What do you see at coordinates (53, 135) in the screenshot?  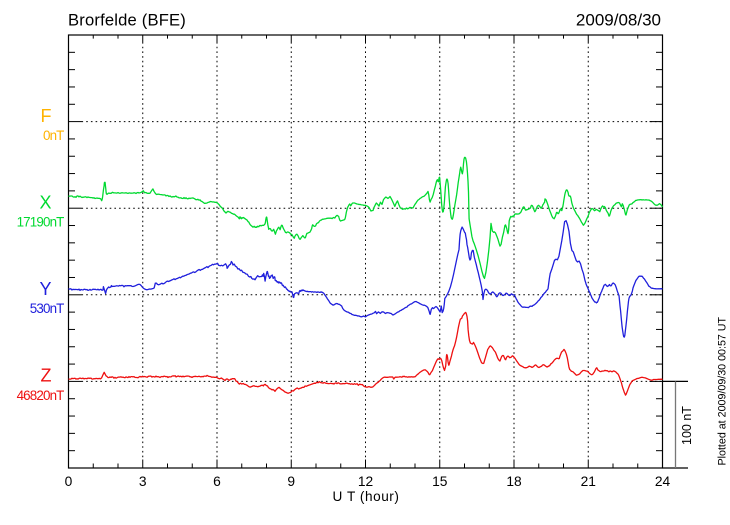 I see `svg-text: 0nT` at bounding box center [53, 135].